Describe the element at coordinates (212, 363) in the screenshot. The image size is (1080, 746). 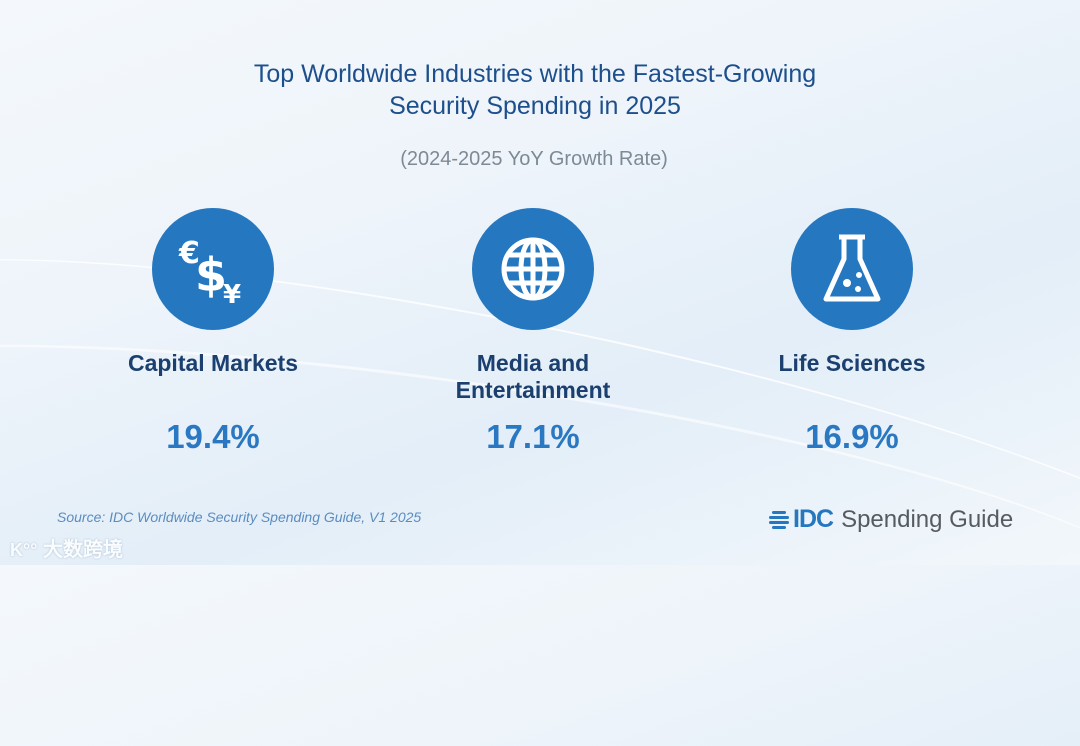
I see `industry-label: Capital Markets` at that location.